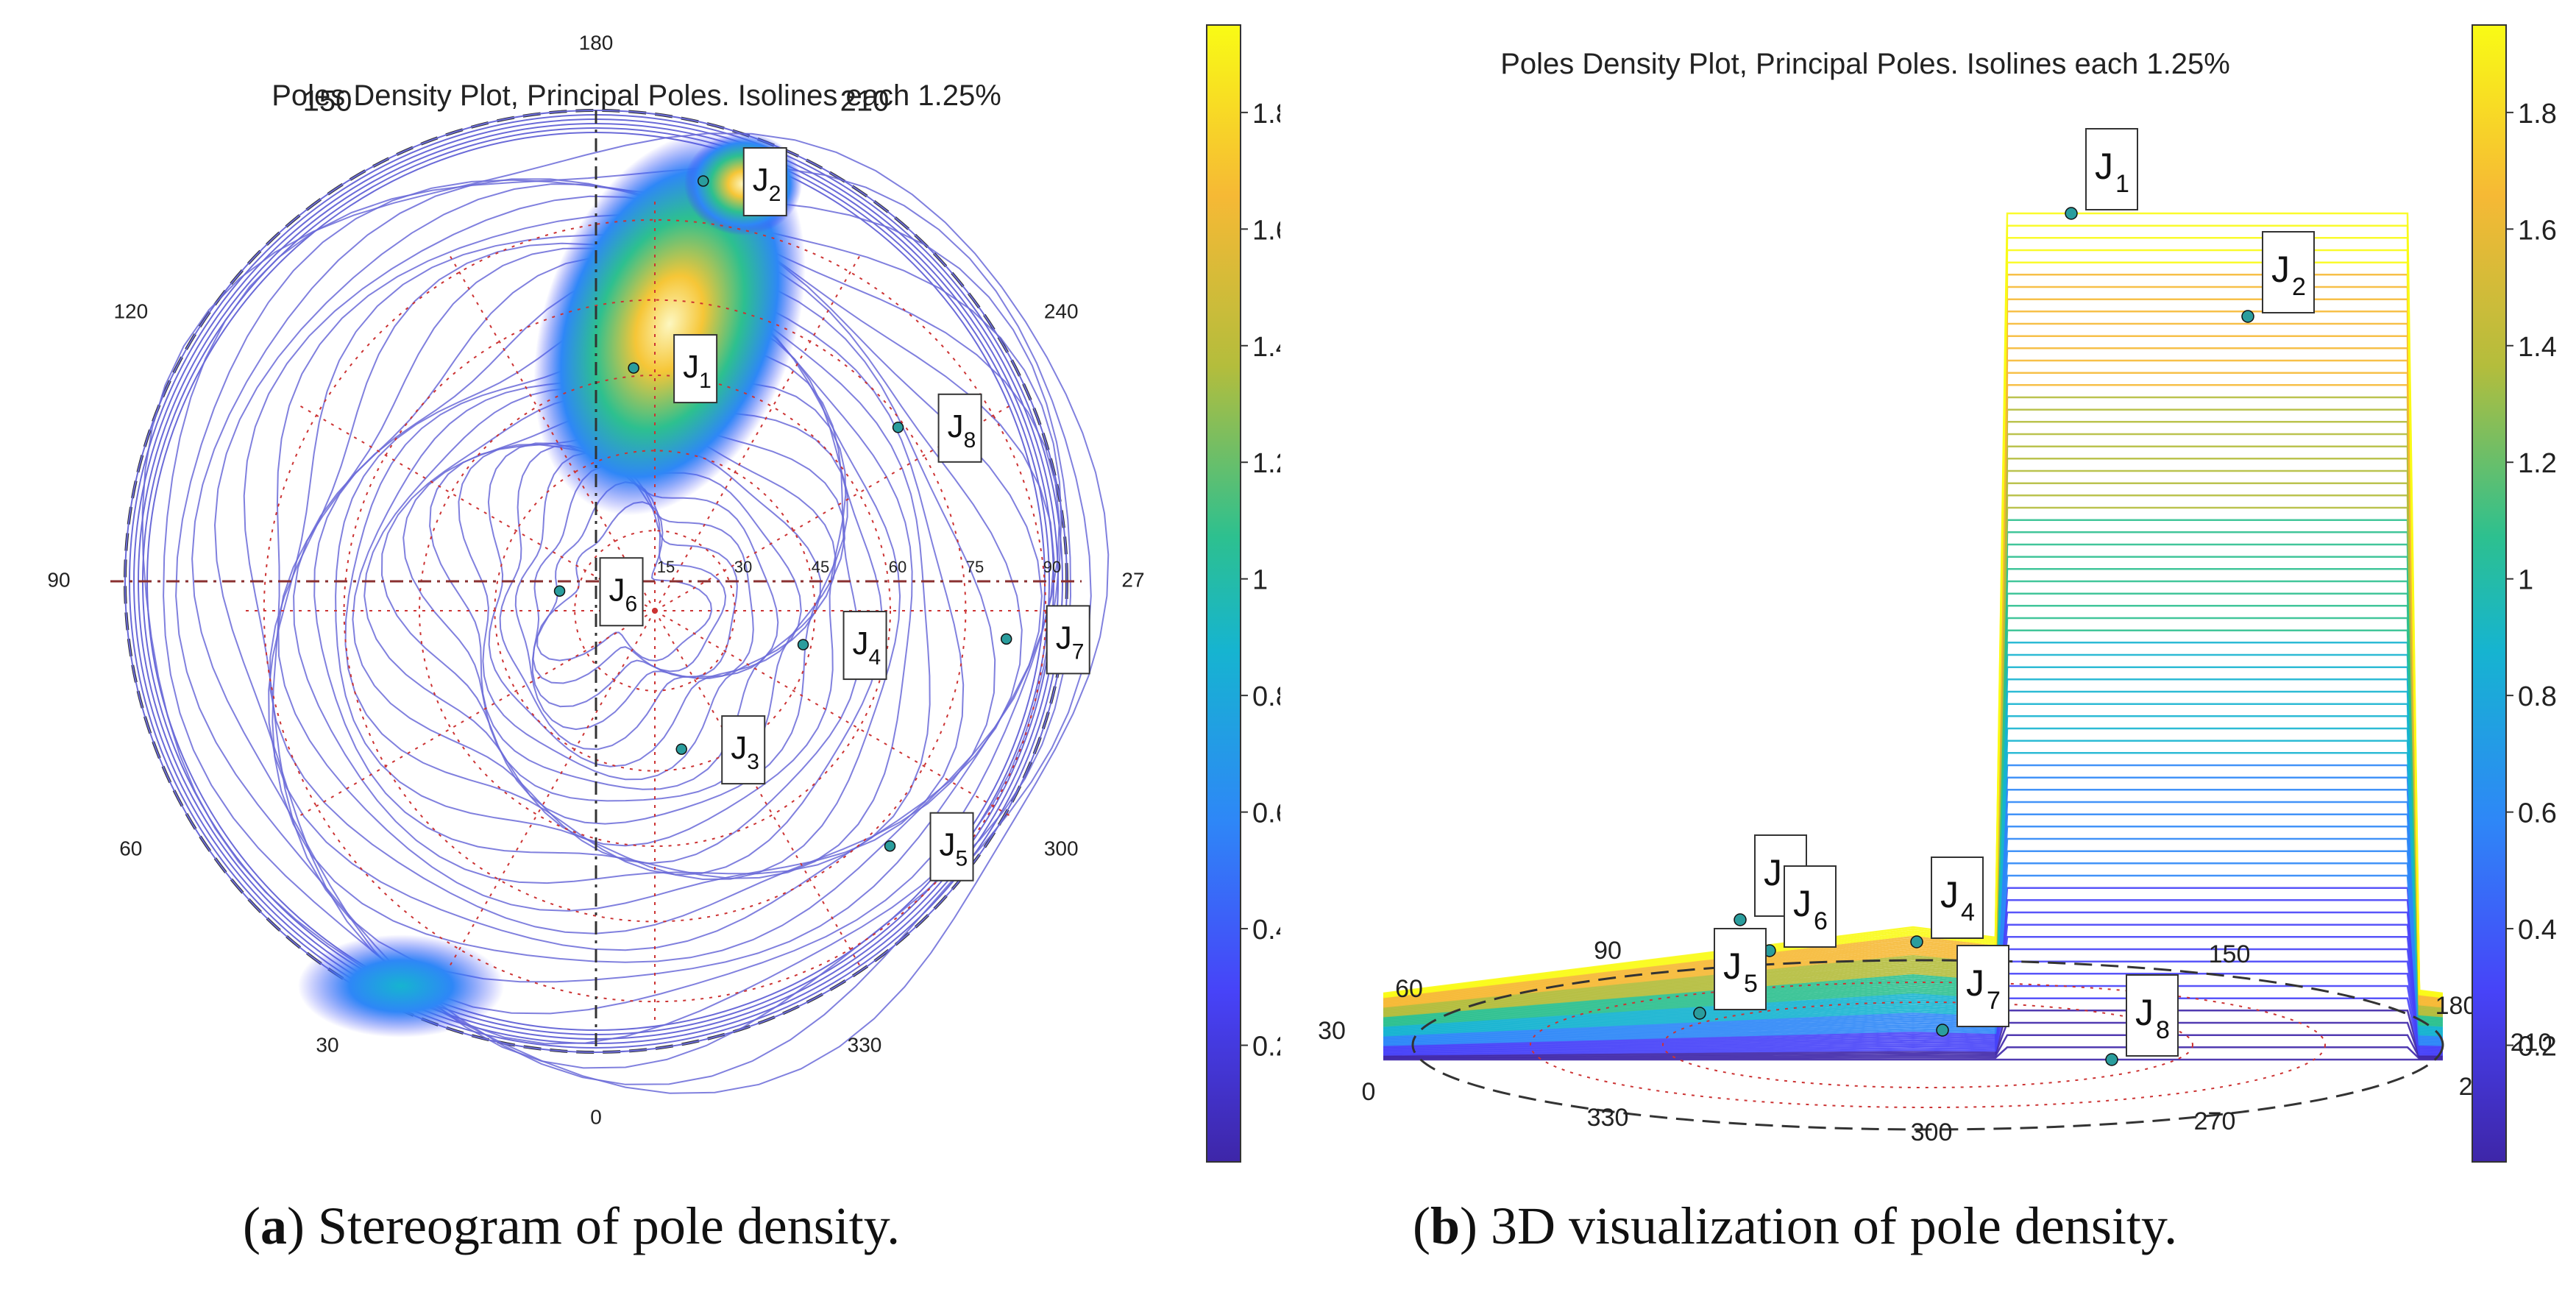 This screenshot has height=1298, width=2576. Describe the element at coordinates (962, 859) in the screenshot. I see `joint-label-sub: 5` at that location.